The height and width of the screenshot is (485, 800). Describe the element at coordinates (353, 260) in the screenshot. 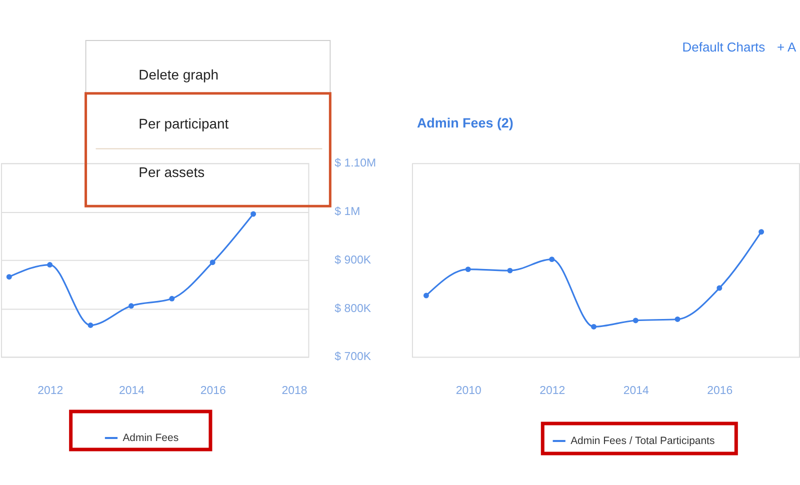

I see `y-tick-label: $ 900K` at that location.